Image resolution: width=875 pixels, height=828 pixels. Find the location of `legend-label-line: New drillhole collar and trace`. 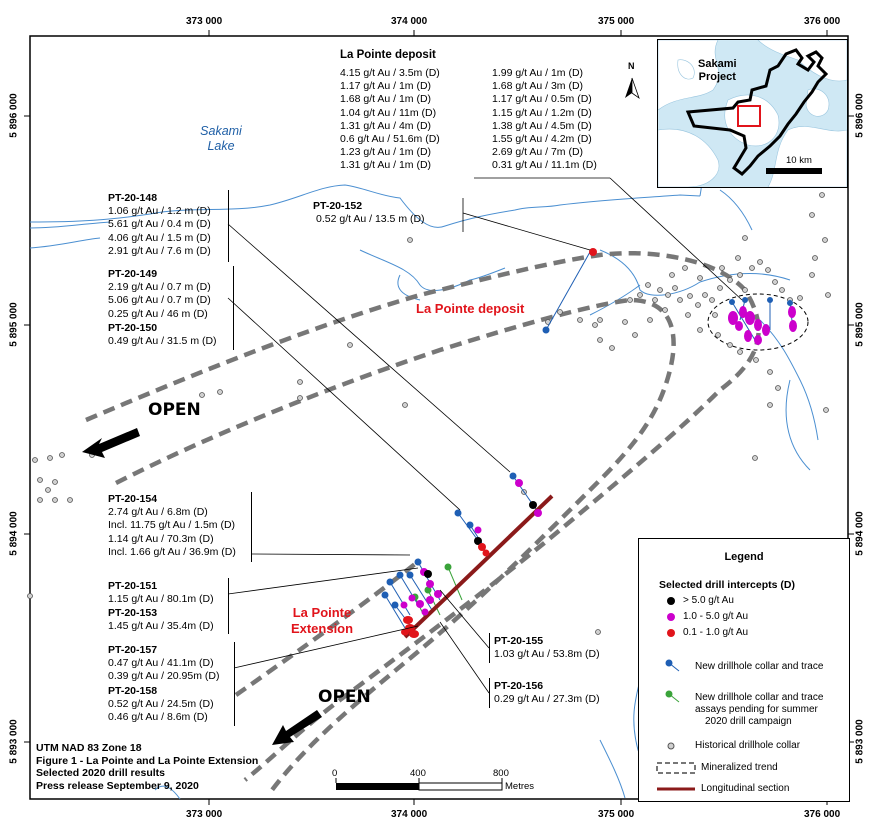

legend-label-line: New drillhole collar and trace is located at coordinates (759, 697).